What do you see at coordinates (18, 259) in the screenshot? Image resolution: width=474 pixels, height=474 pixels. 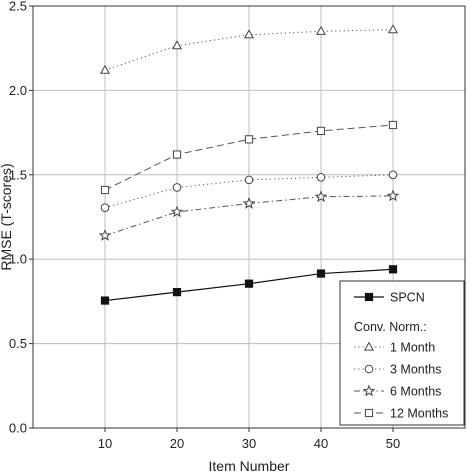 I see `y-tick-label: 1.0` at bounding box center [18, 259].